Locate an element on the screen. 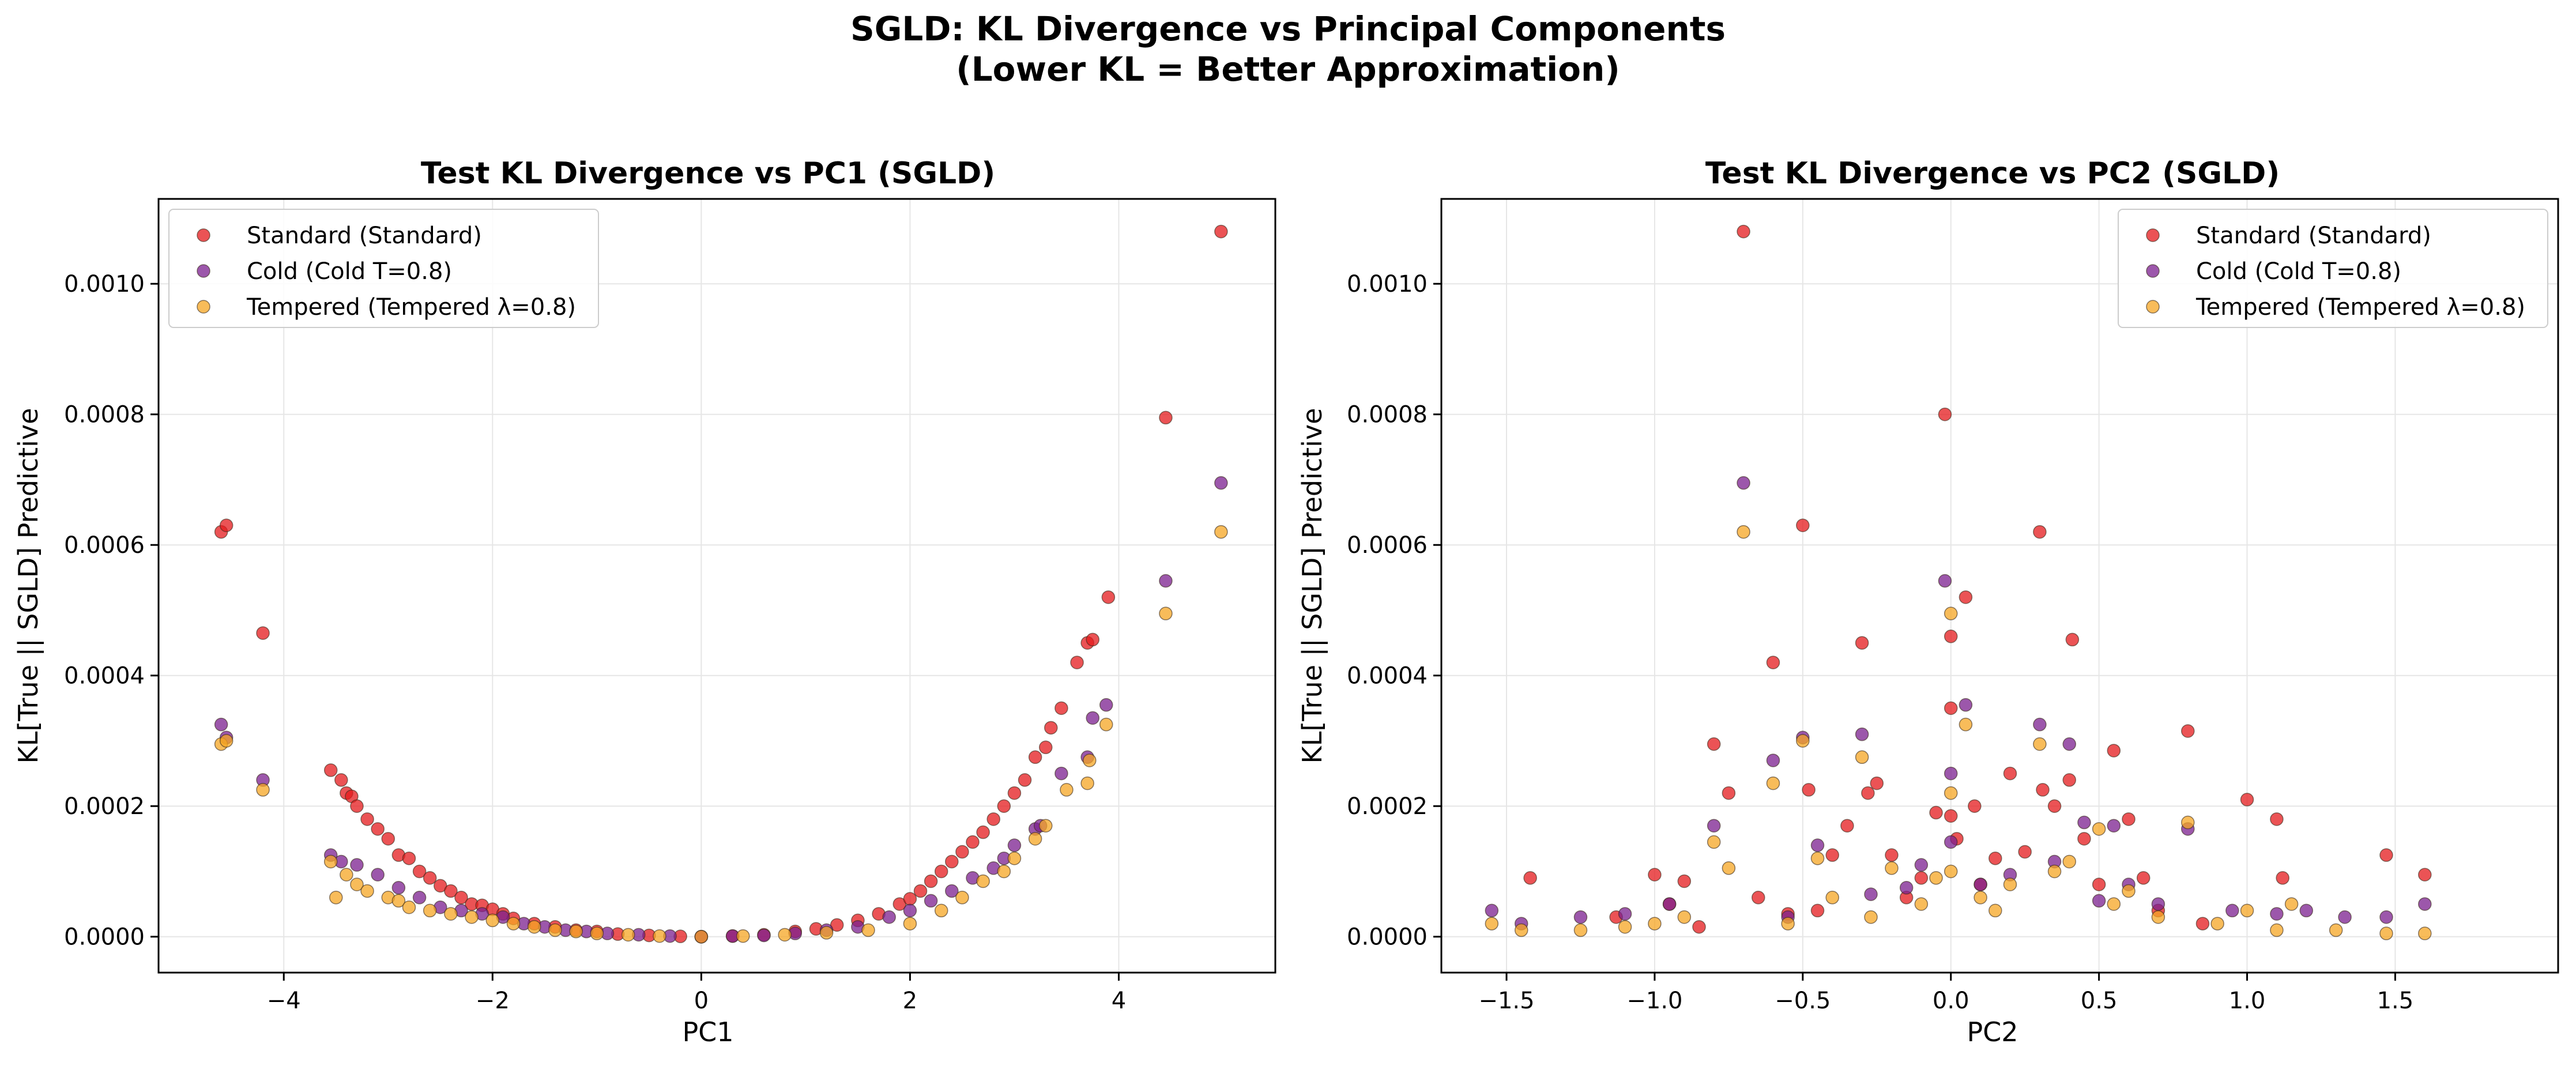 The image size is (2576, 1066). series-tempered is located at coordinates (1958, 732).